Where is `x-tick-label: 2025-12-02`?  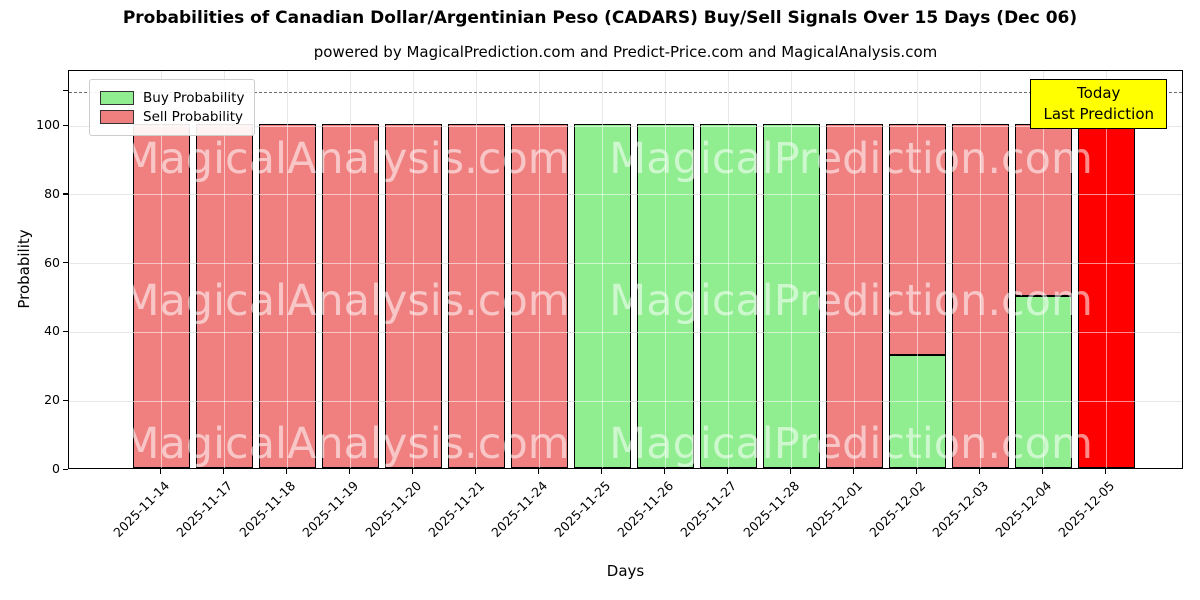
x-tick-label: 2025-12-02 is located at coordinates (897, 509).